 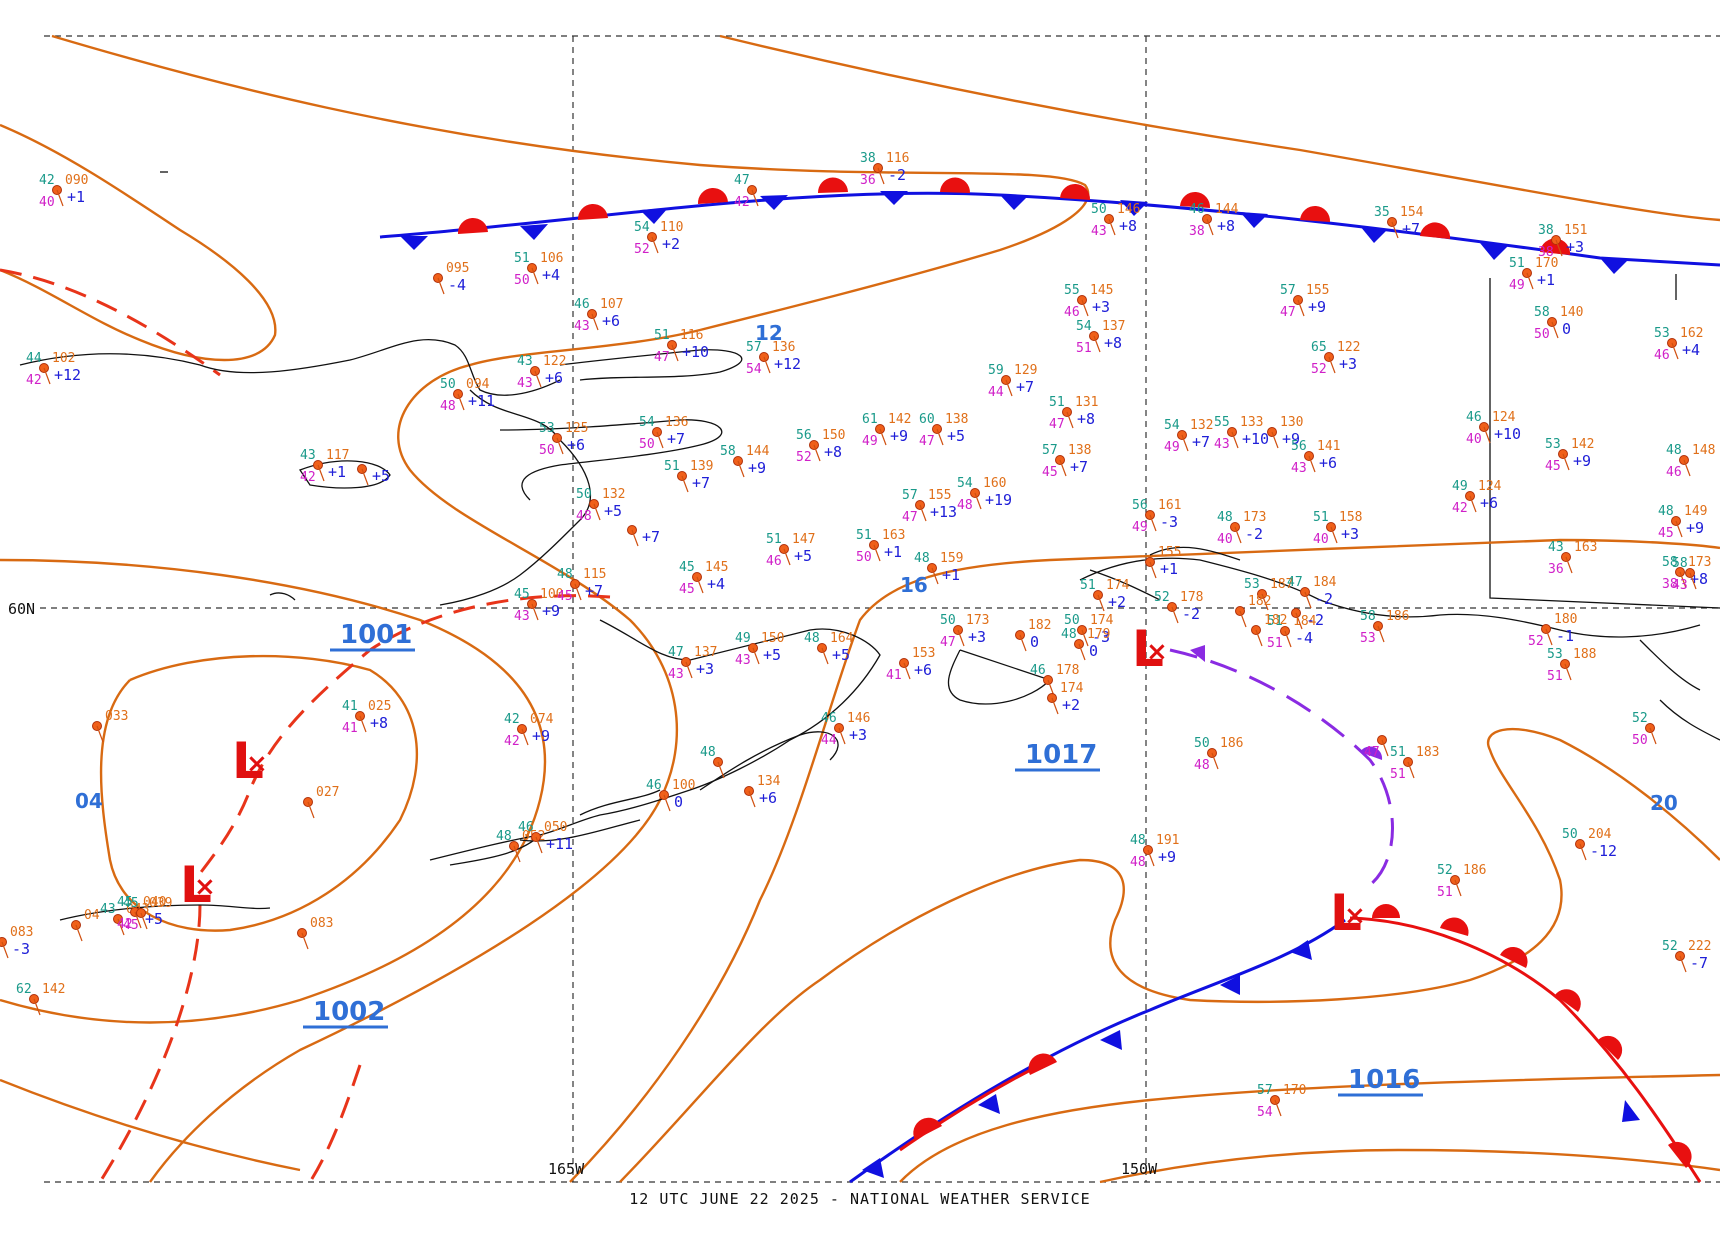 I want to click on station-temperature: 61, so click(x=870, y=419).